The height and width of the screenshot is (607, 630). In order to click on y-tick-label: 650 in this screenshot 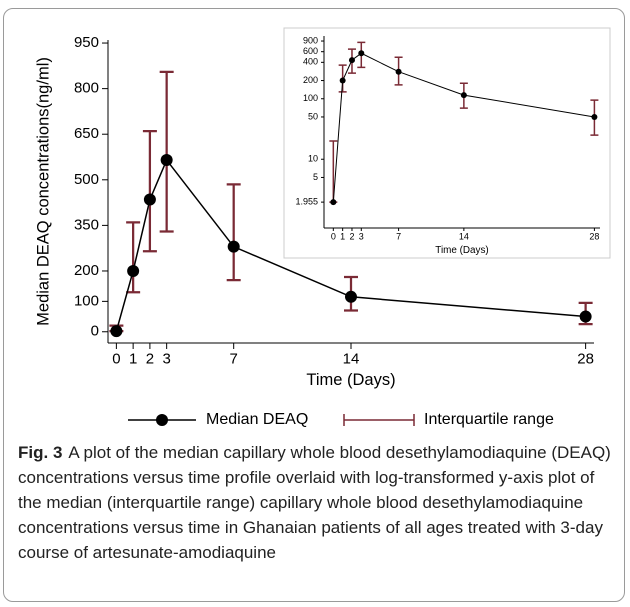, I will do `click(86, 133)`.